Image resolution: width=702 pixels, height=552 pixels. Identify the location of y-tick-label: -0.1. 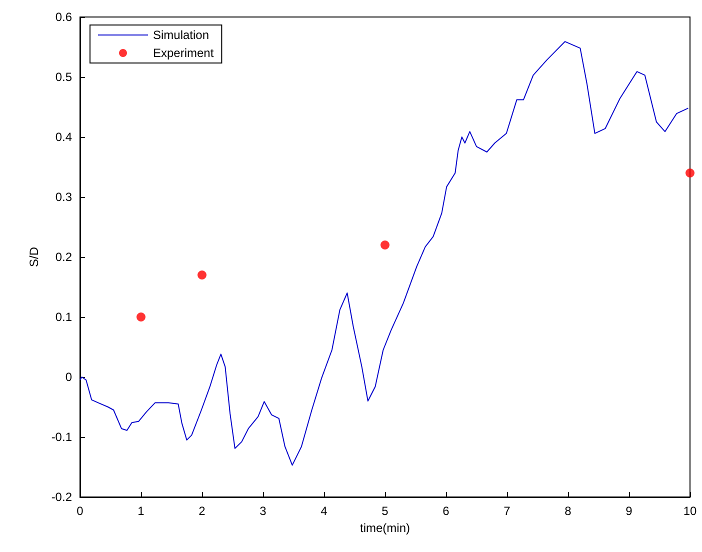
(61, 437).